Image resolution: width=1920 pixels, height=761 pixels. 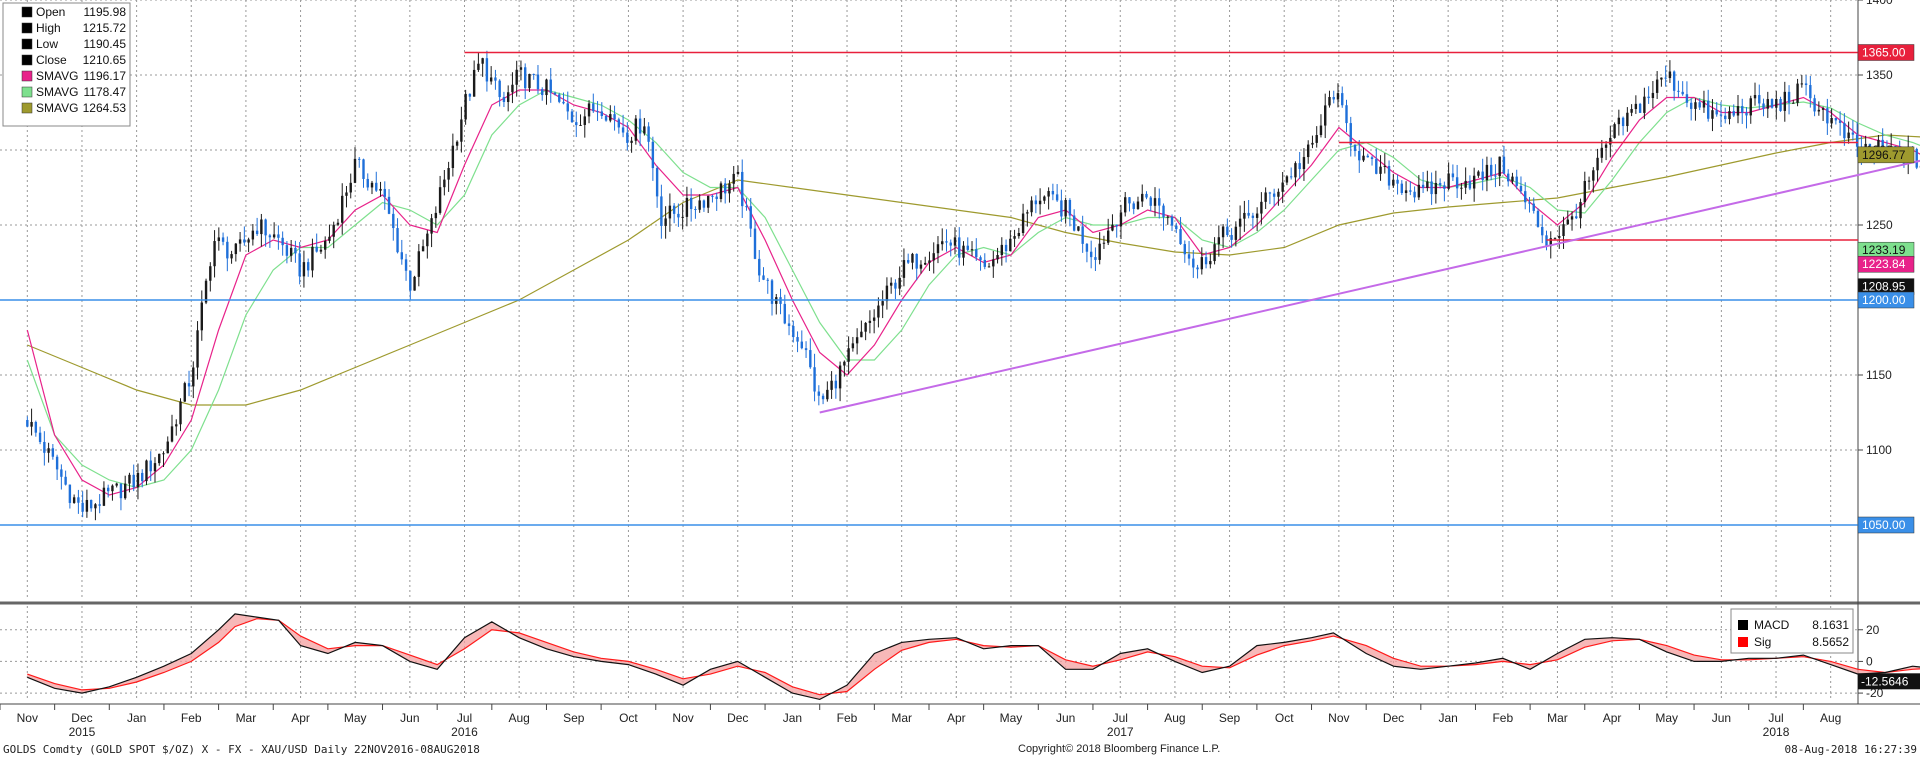 I want to click on x-tick-label: Jun, so click(x=1721, y=718).